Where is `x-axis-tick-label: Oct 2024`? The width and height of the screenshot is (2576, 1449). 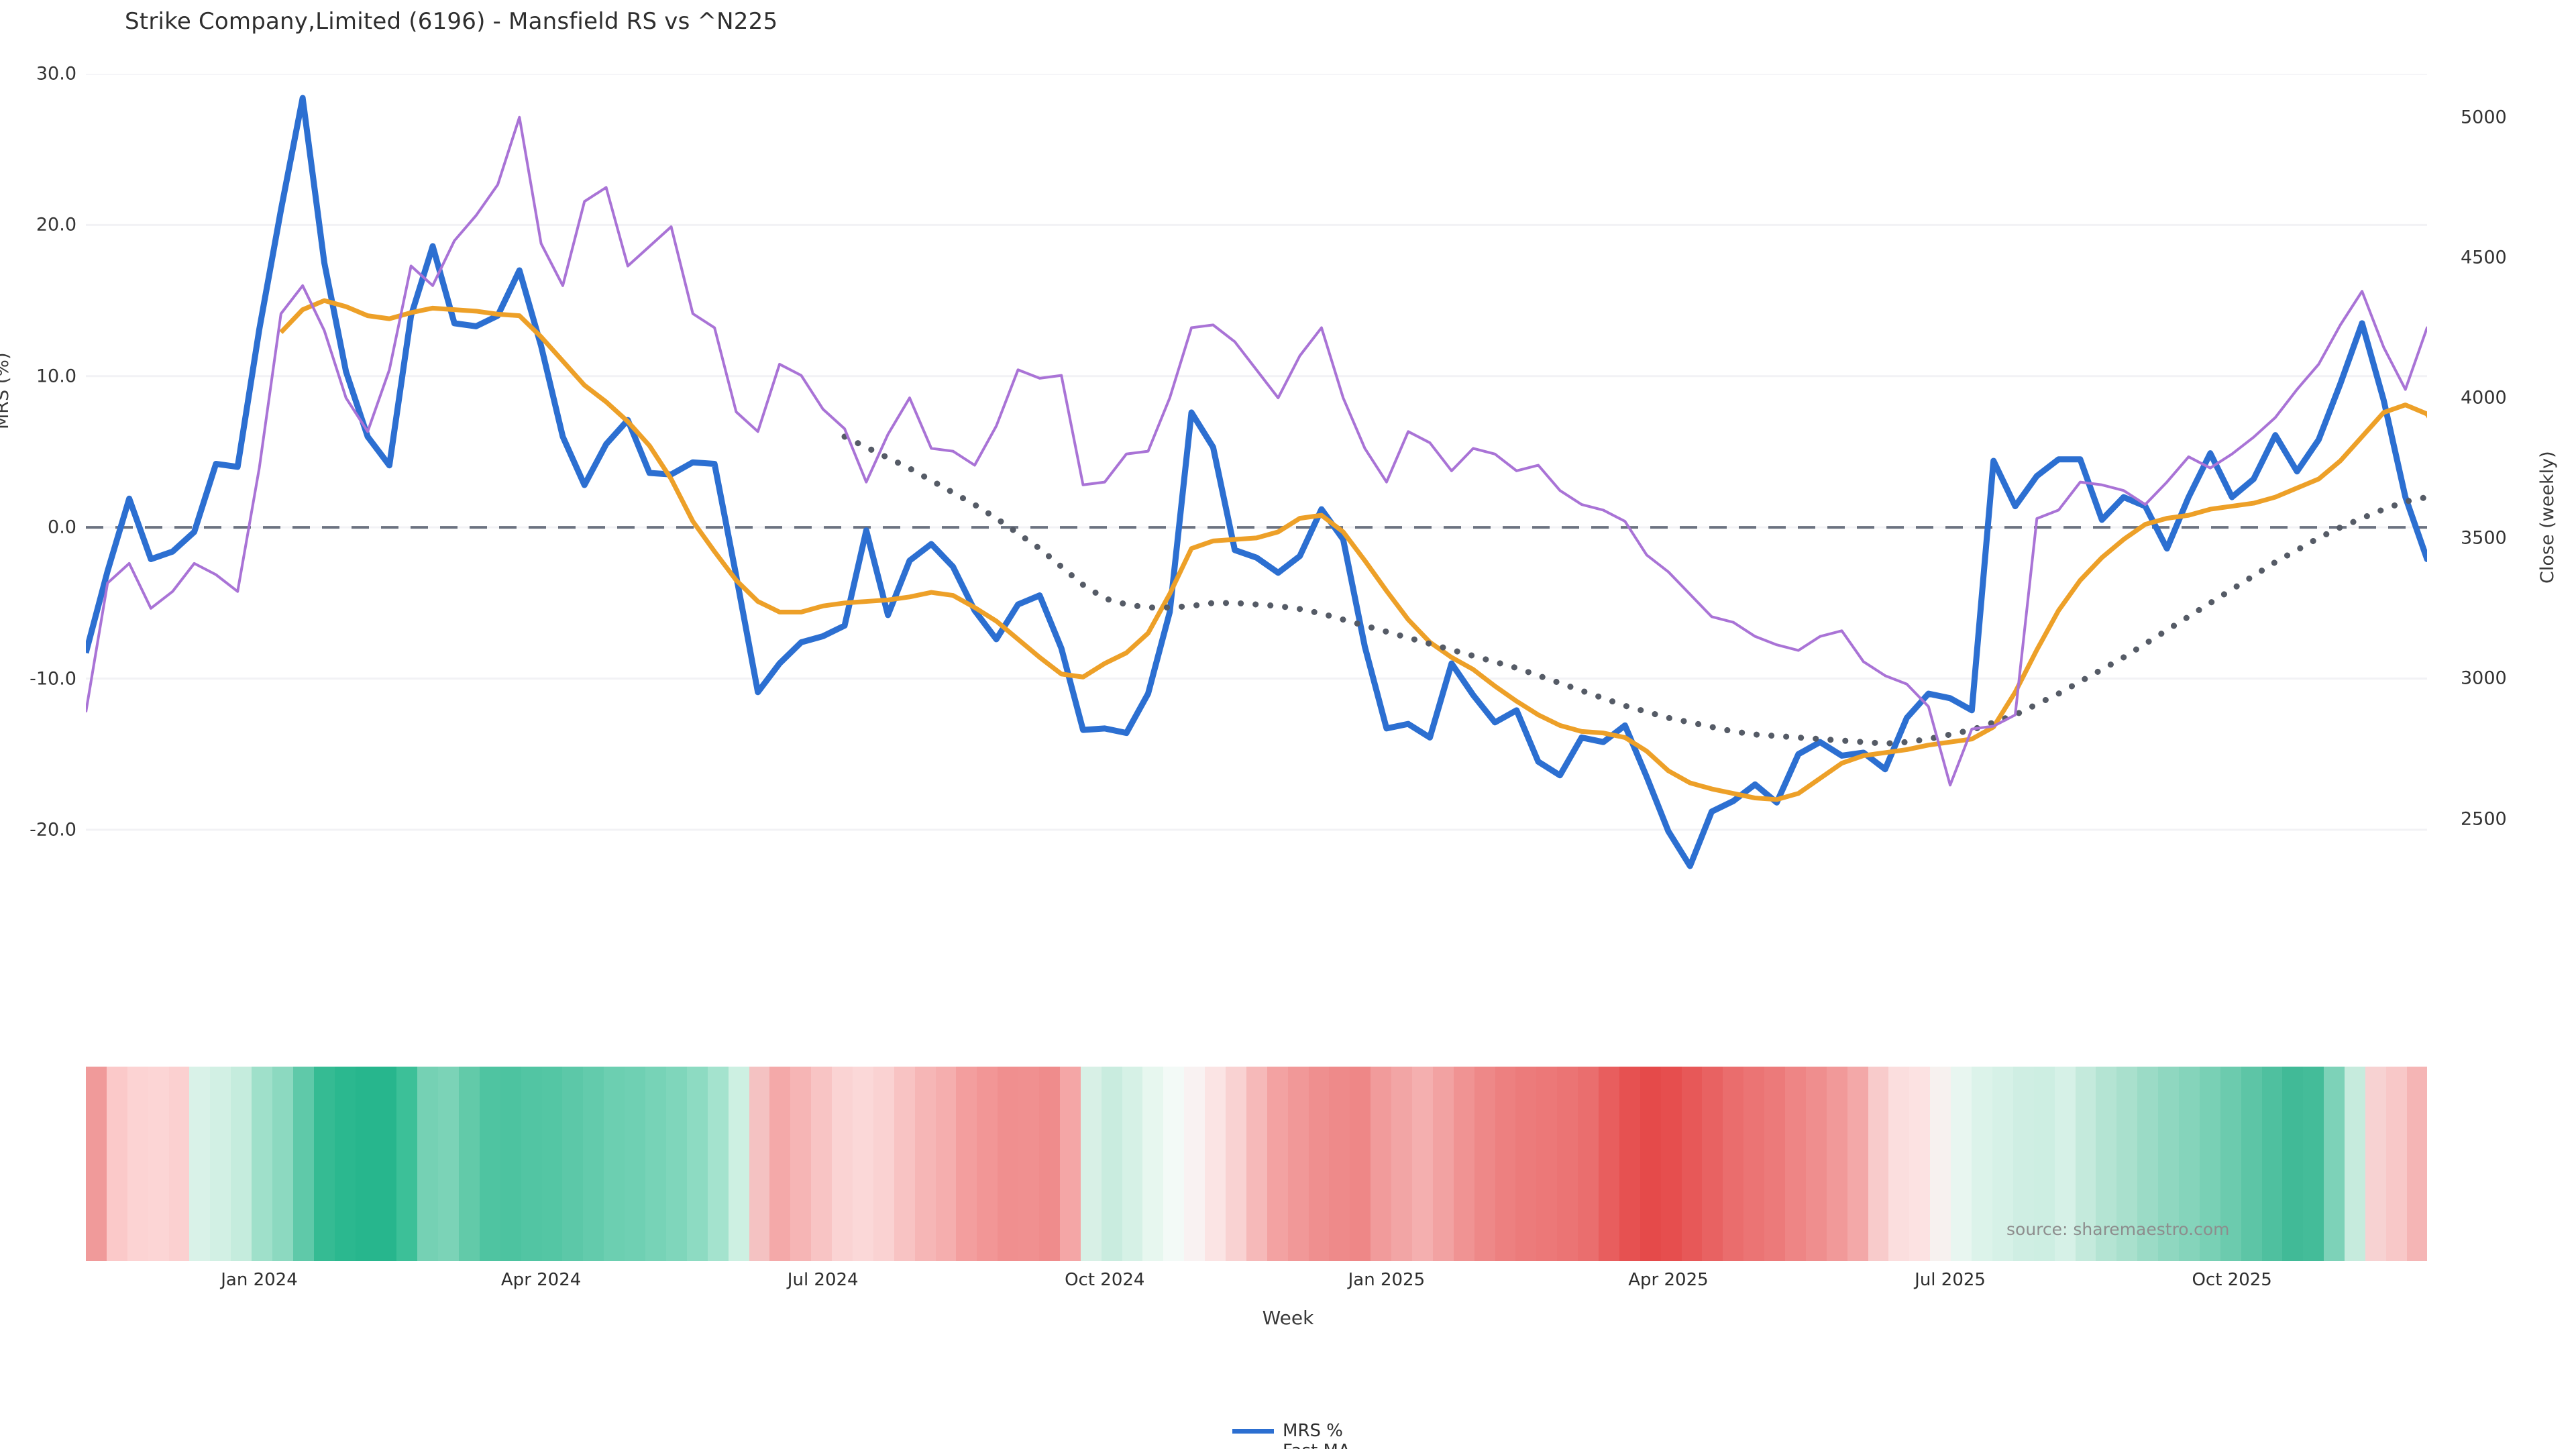
x-axis-tick-label: Oct 2024 is located at coordinates (1105, 1280).